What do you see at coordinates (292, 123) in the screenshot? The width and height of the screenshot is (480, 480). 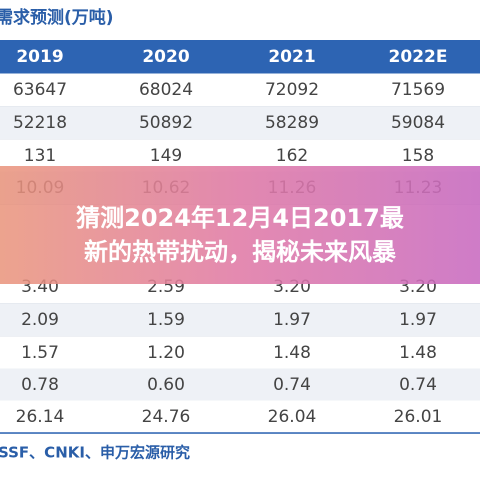 I see `cell: 58289` at bounding box center [292, 123].